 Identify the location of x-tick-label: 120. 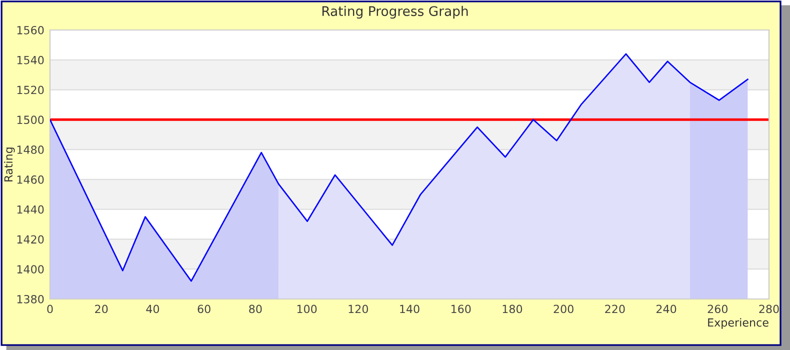
(358, 309).